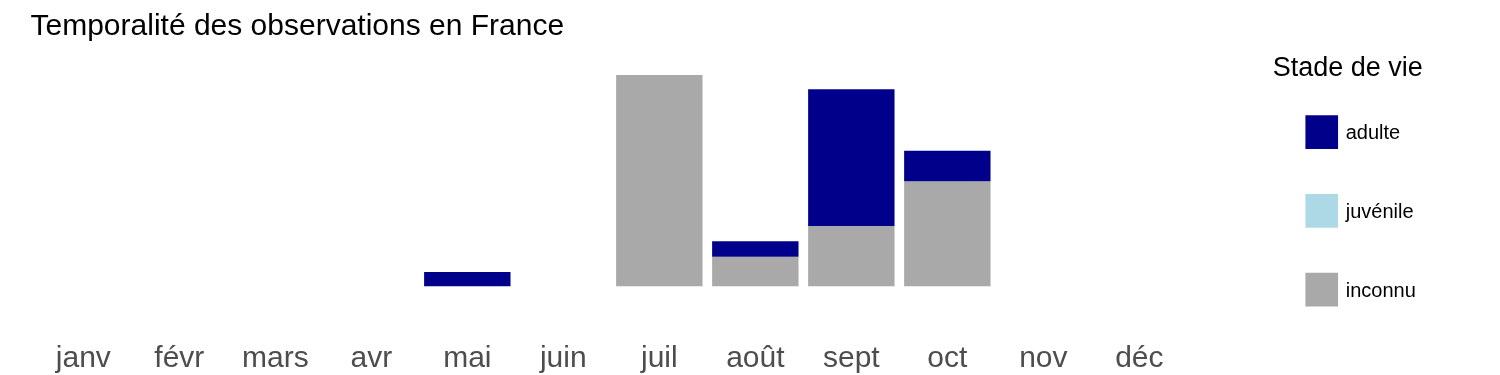  I want to click on x-tick-label: sept, so click(851, 356).